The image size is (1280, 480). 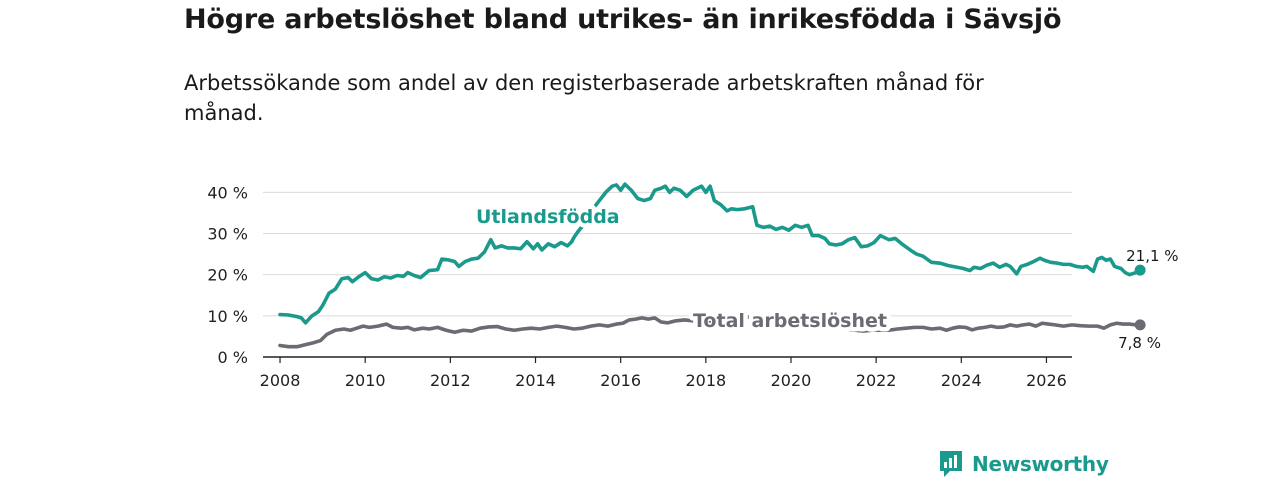 I want to click on x-tick-label: 2014, so click(x=535, y=380).